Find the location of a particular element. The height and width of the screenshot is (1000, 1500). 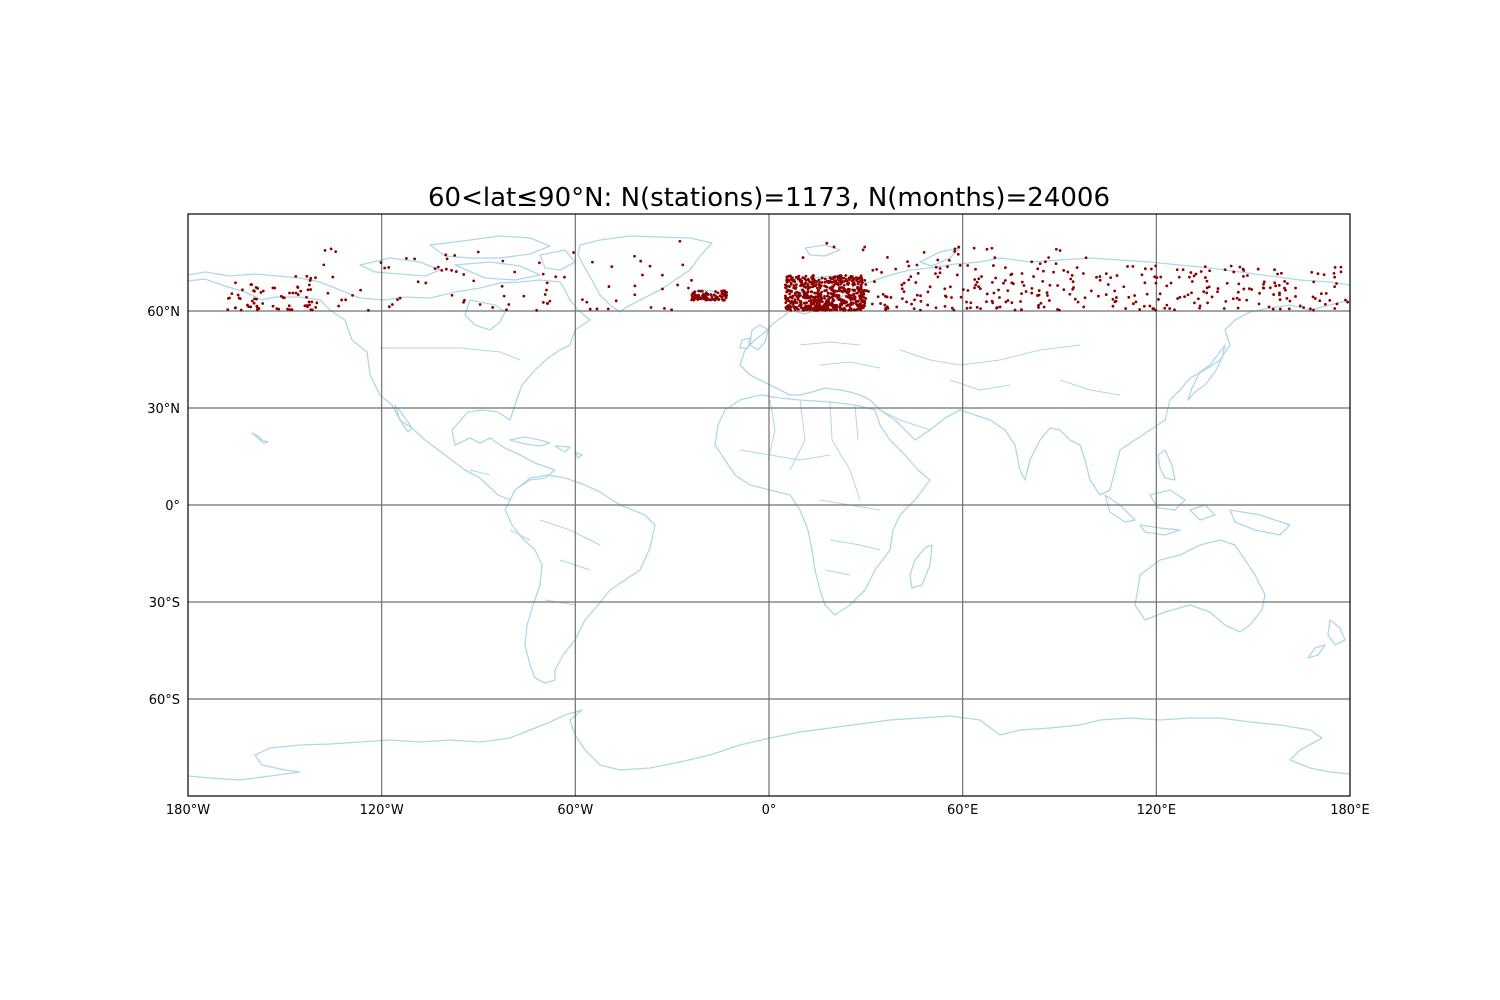

y-tick-label: 0° is located at coordinates (172, 506).